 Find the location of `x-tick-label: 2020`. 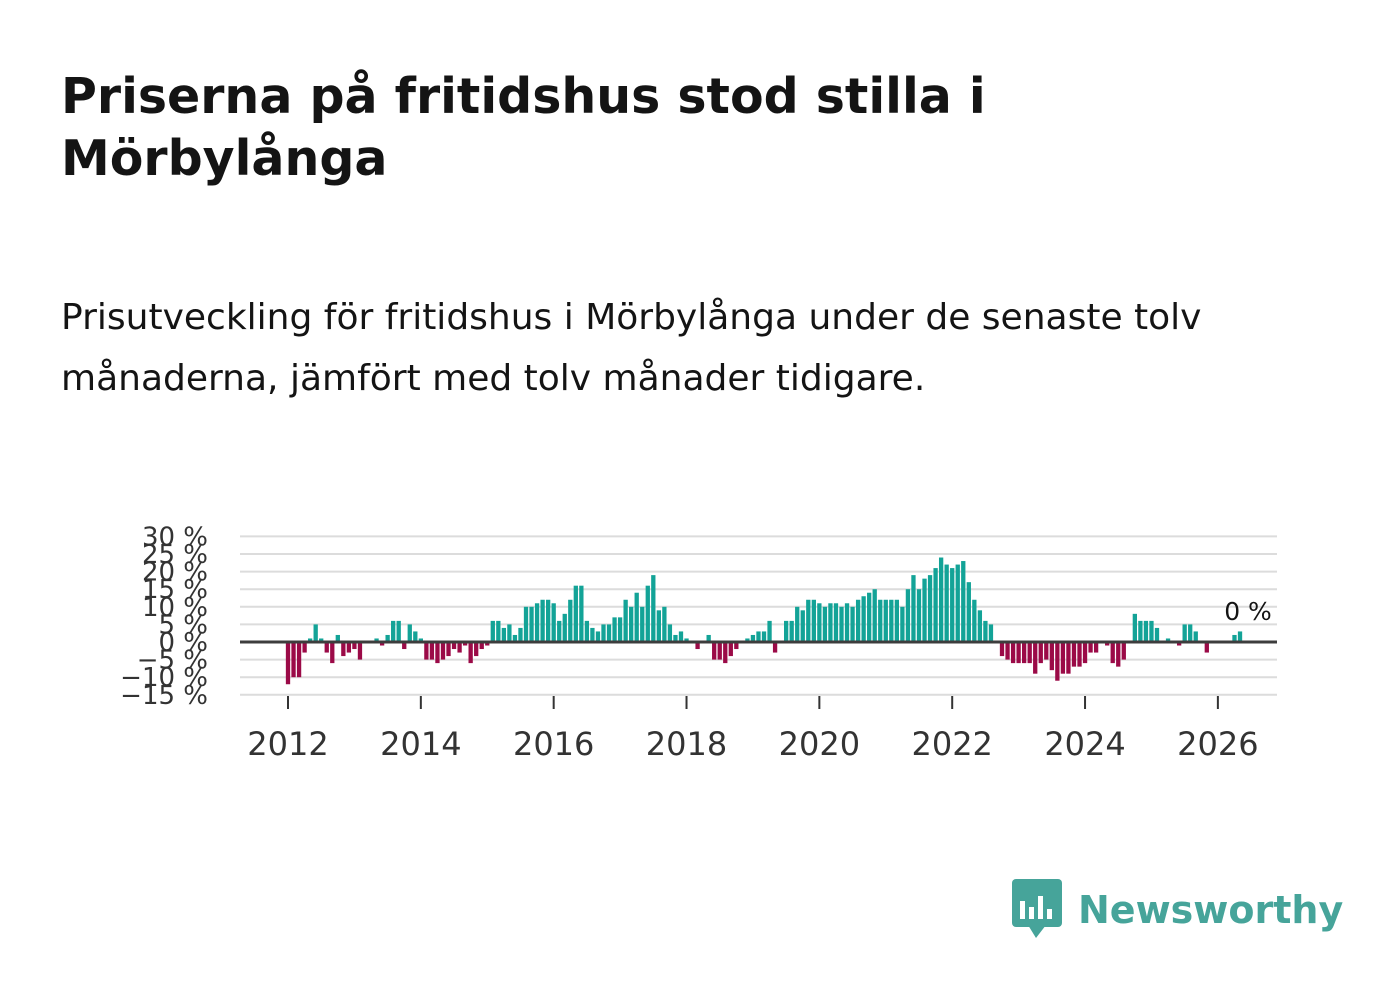

x-tick-label: 2020 is located at coordinates (819, 744).